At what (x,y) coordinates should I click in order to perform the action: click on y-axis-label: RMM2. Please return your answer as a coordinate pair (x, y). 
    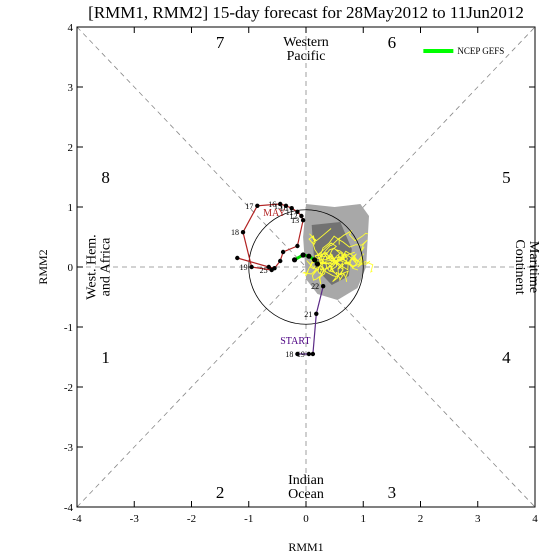
    Looking at the image, I should click on (43, 266).